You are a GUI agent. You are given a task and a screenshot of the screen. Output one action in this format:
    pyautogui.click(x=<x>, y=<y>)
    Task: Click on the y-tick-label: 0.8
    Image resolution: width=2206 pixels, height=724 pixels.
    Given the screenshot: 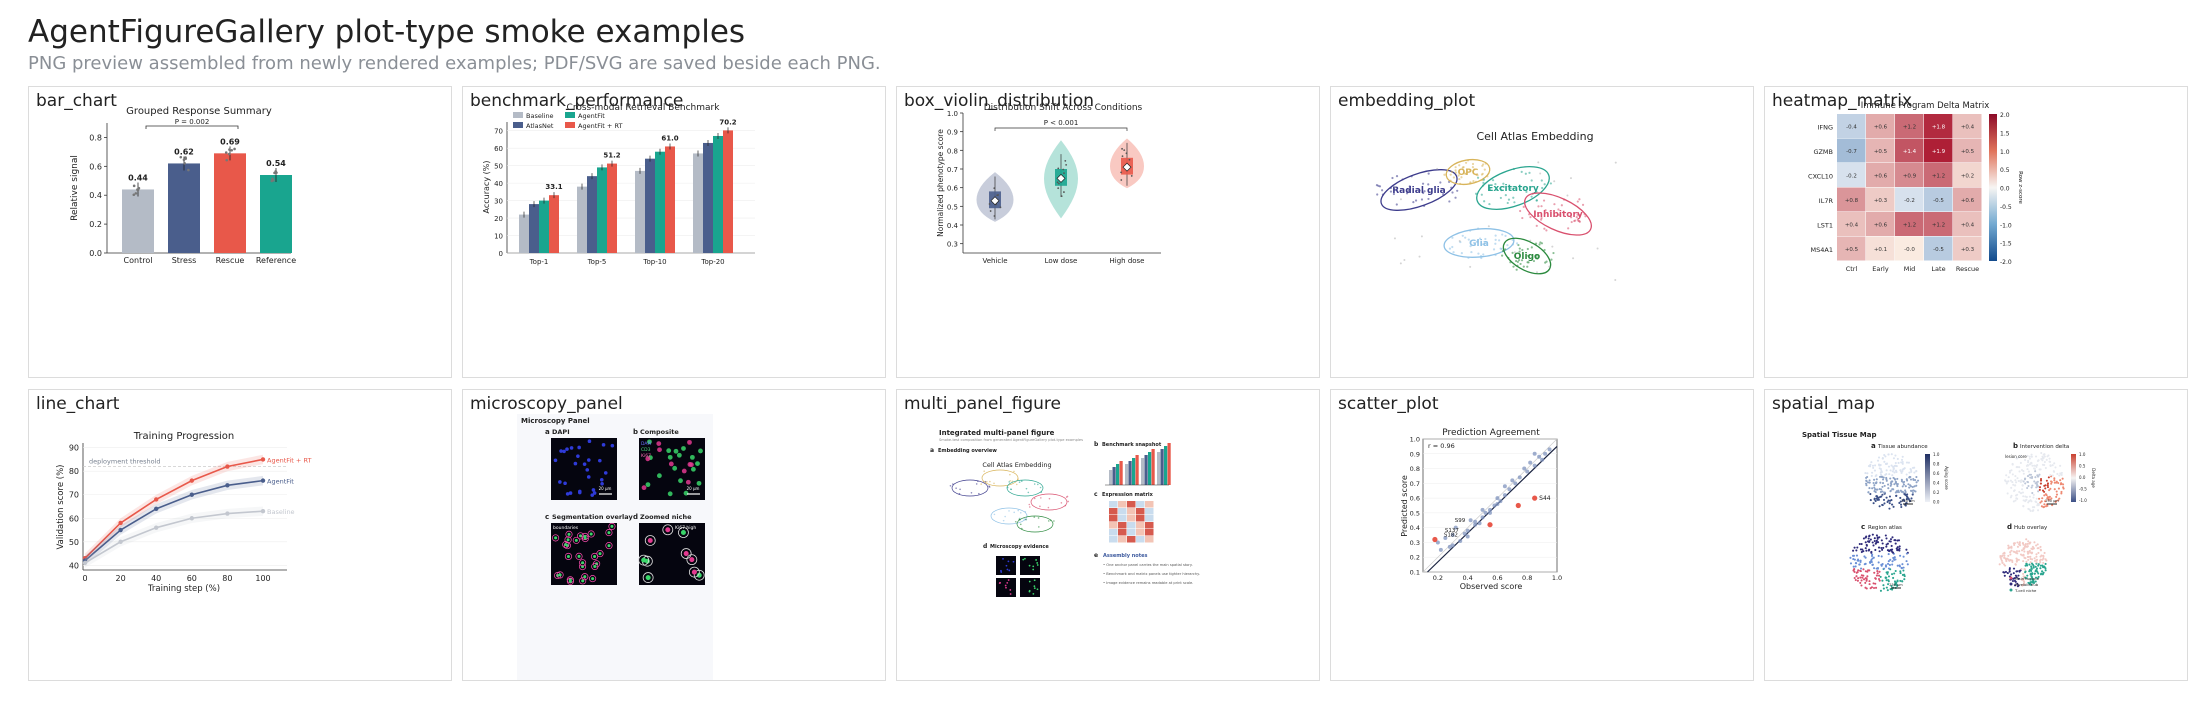 What is the action you would take?
    pyautogui.click(x=952, y=151)
    